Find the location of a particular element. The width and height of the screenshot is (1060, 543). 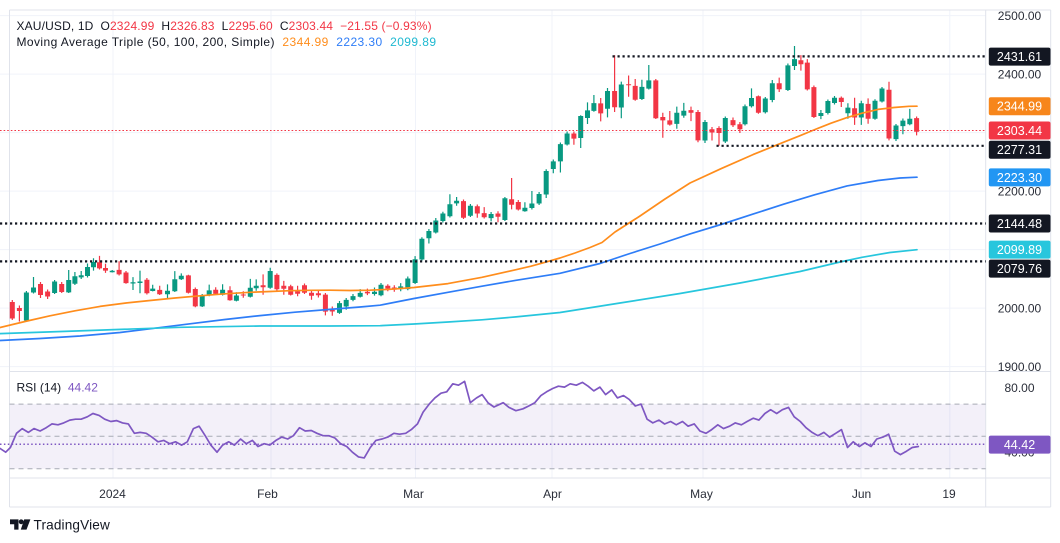

svg-text: May is located at coordinates (701, 494).